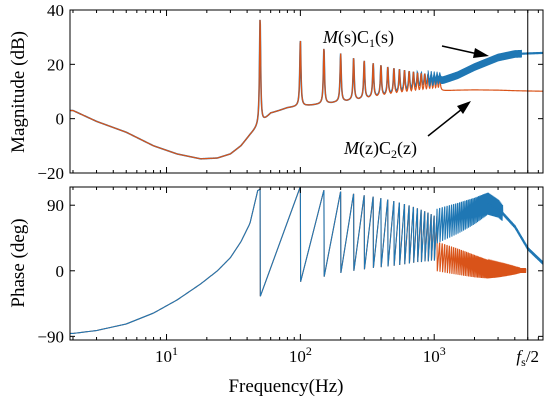 The height and width of the screenshot is (408, 550). What do you see at coordinates (485, 68) in the screenshot?
I see `magnitude-band-a` at bounding box center [485, 68].